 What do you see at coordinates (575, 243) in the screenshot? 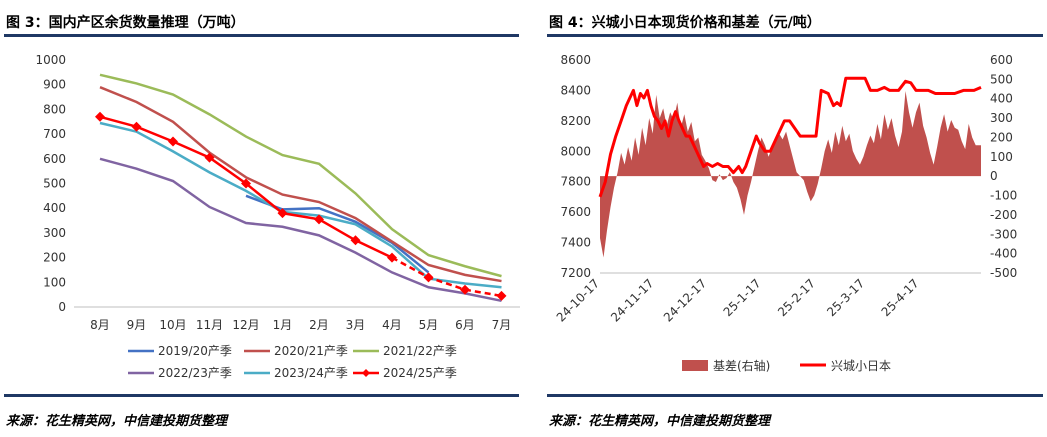
I see `left-y-tick-label: 7400` at bounding box center [575, 243].